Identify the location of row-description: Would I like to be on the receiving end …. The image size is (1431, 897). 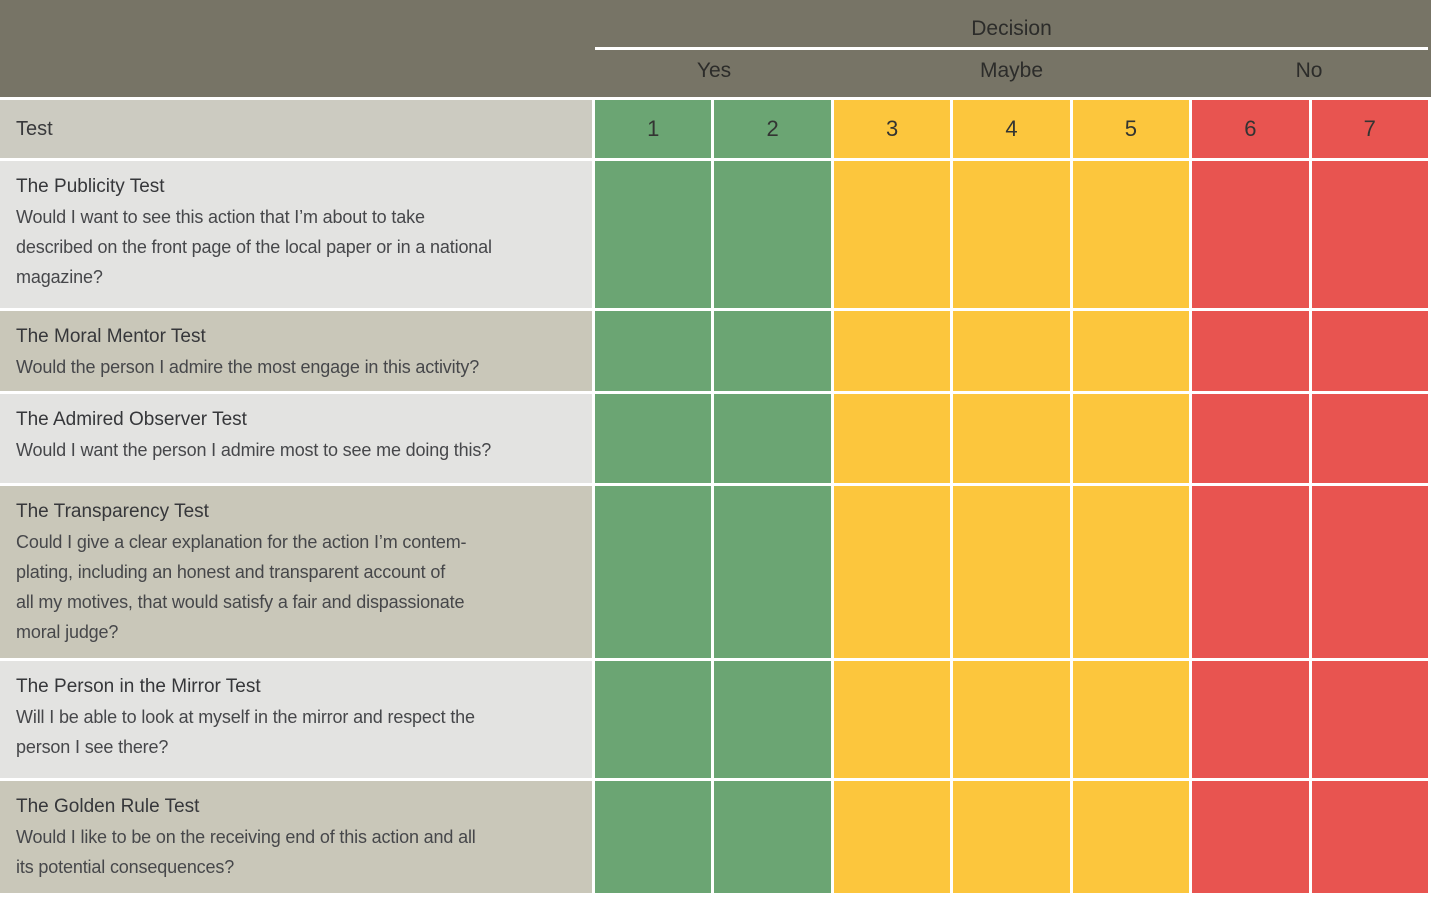
(246, 852).